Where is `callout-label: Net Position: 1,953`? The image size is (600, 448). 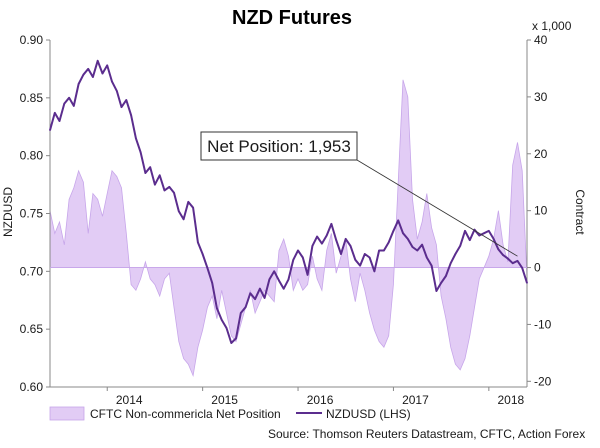
callout-label: Net Position: 1,953 is located at coordinates (279, 146).